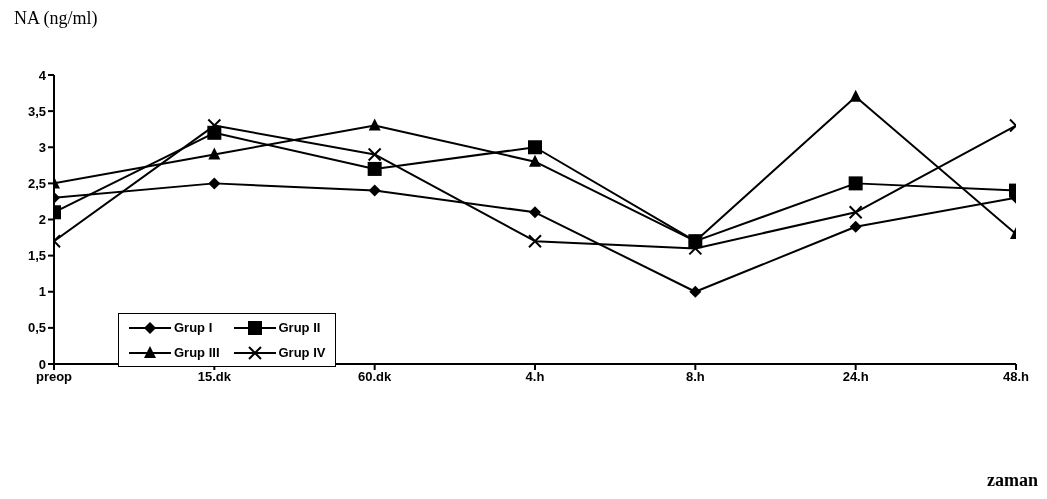  What do you see at coordinates (302, 352) in the screenshot?
I see `legend-label: Grup IV` at bounding box center [302, 352].